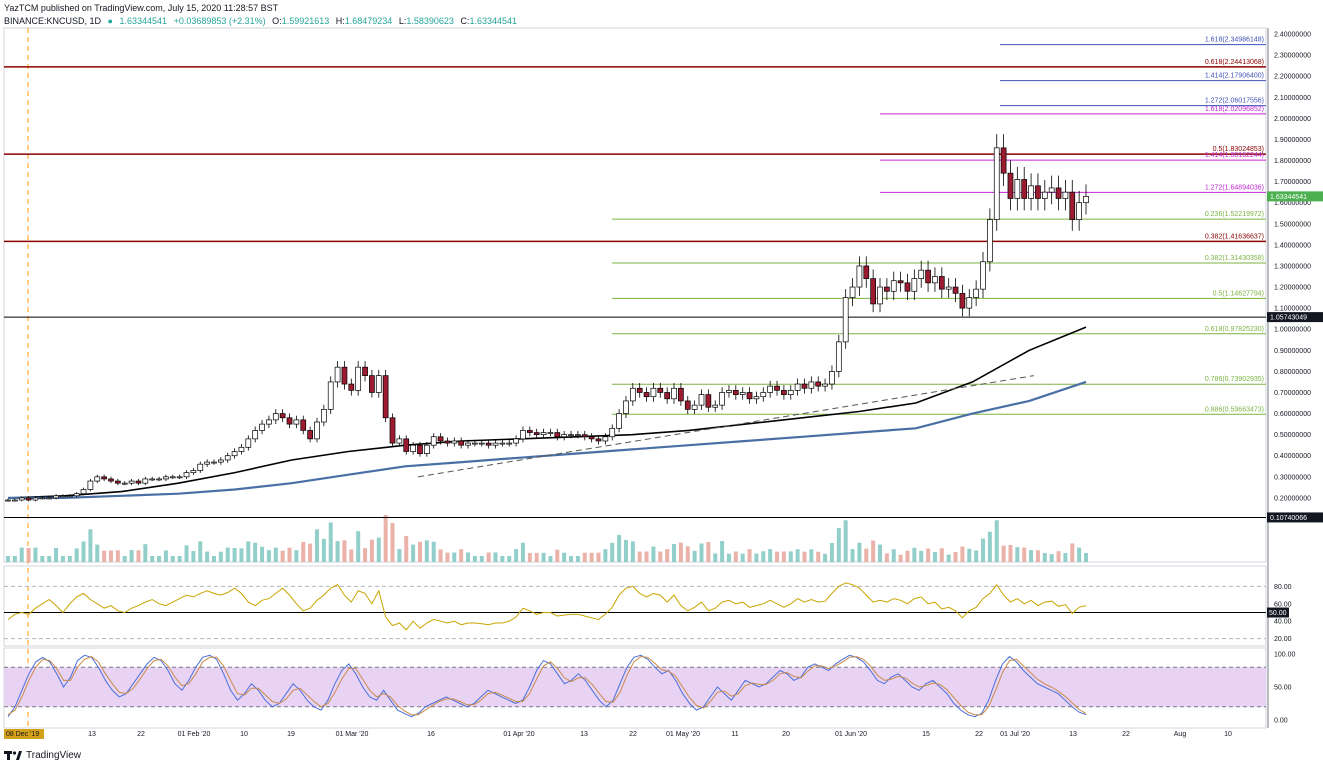  I want to click on price-tick-label: 1.10000000, so click(1292, 309).